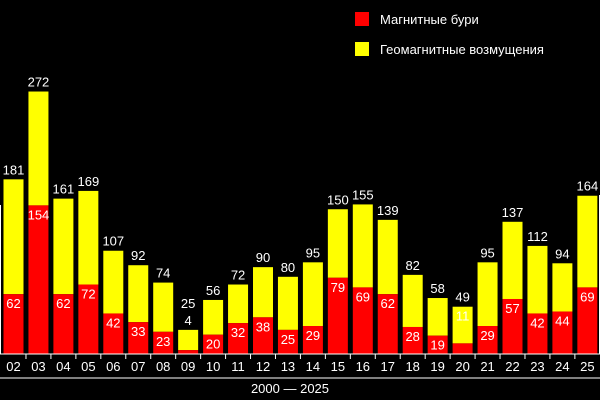 This screenshot has height=400, width=600. What do you see at coordinates (113, 241) in the screenshot?
I see `total-label-06: 107` at bounding box center [113, 241].